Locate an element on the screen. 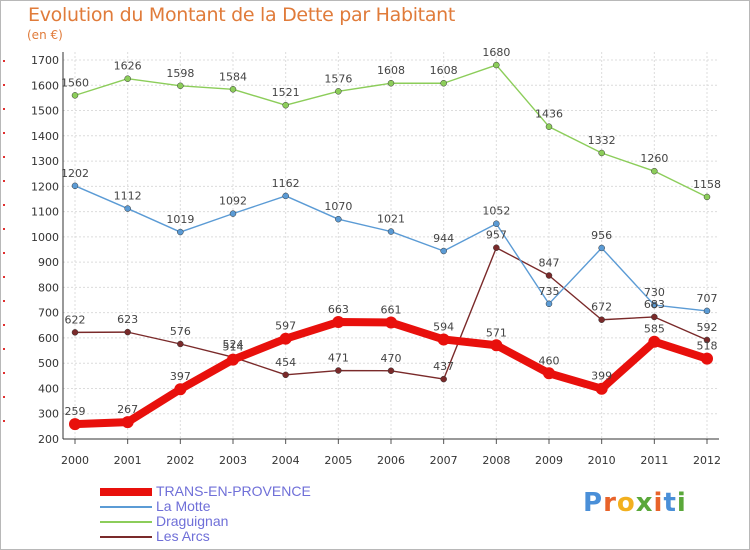  data-label: 1070 is located at coordinates (338, 206).